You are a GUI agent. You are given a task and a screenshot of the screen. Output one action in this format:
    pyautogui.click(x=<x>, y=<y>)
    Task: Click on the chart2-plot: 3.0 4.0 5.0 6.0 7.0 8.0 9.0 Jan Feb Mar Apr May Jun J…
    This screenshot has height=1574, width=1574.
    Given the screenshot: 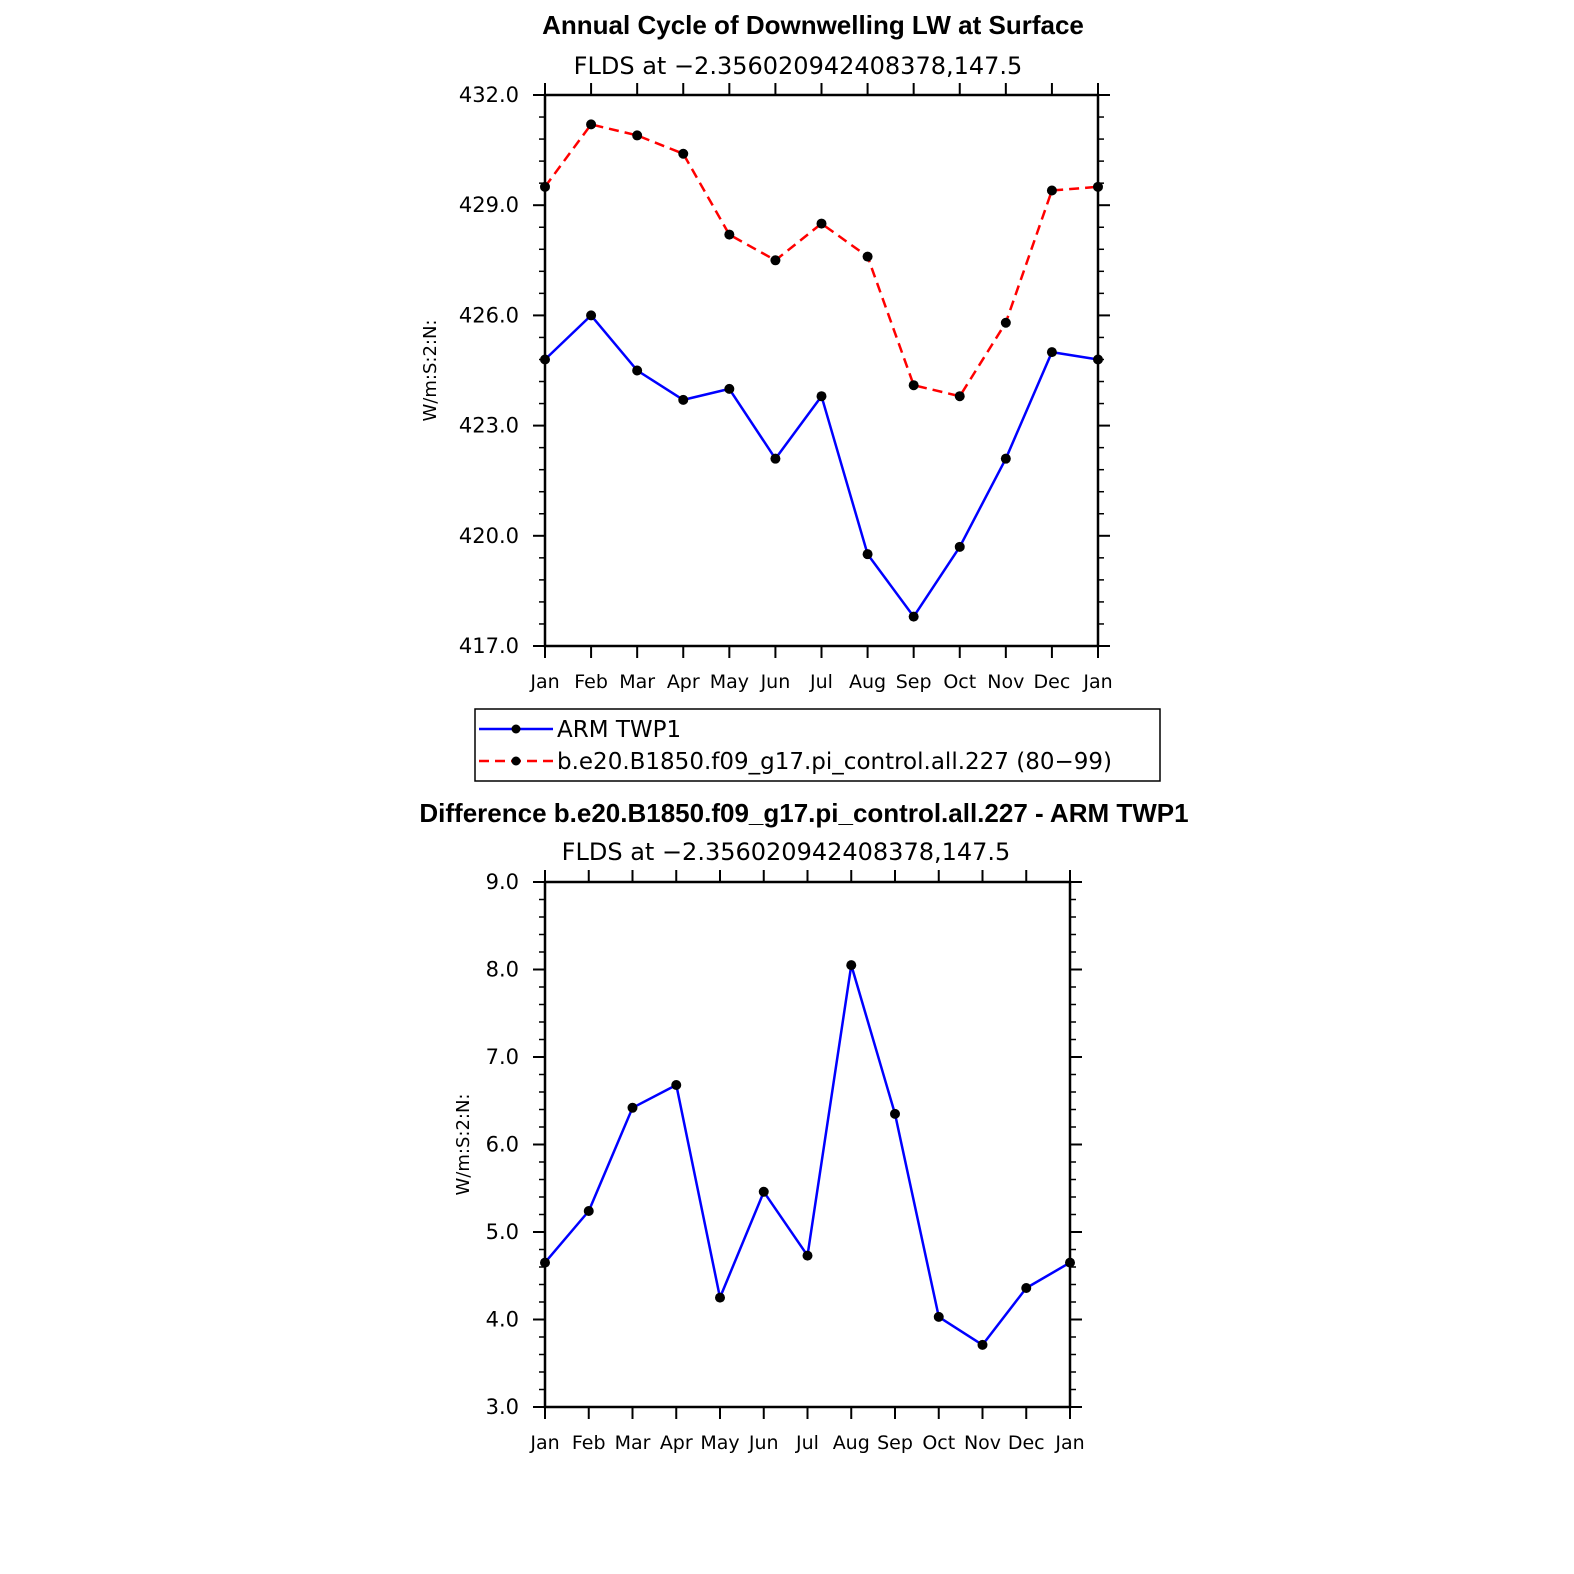 What is the action you would take?
    pyautogui.click(x=769, y=1162)
    